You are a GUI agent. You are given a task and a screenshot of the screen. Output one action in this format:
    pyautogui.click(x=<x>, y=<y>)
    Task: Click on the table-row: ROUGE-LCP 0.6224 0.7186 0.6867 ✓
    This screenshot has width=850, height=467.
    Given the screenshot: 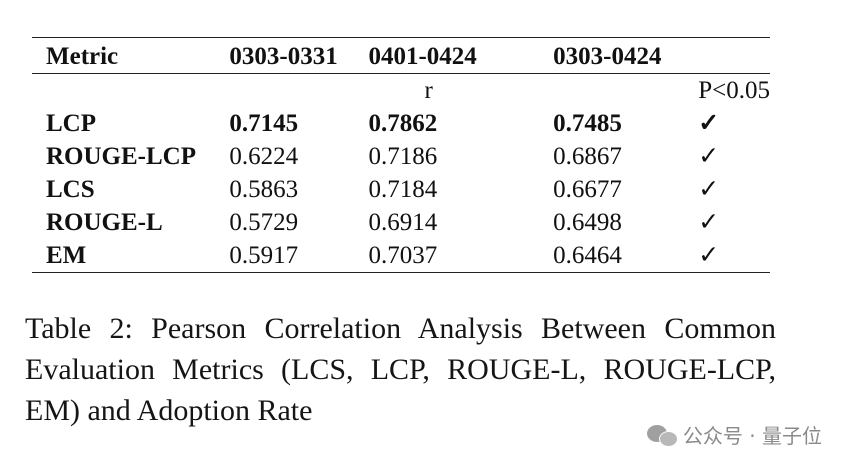 What is the action you would take?
    pyautogui.click(x=401, y=156)
    